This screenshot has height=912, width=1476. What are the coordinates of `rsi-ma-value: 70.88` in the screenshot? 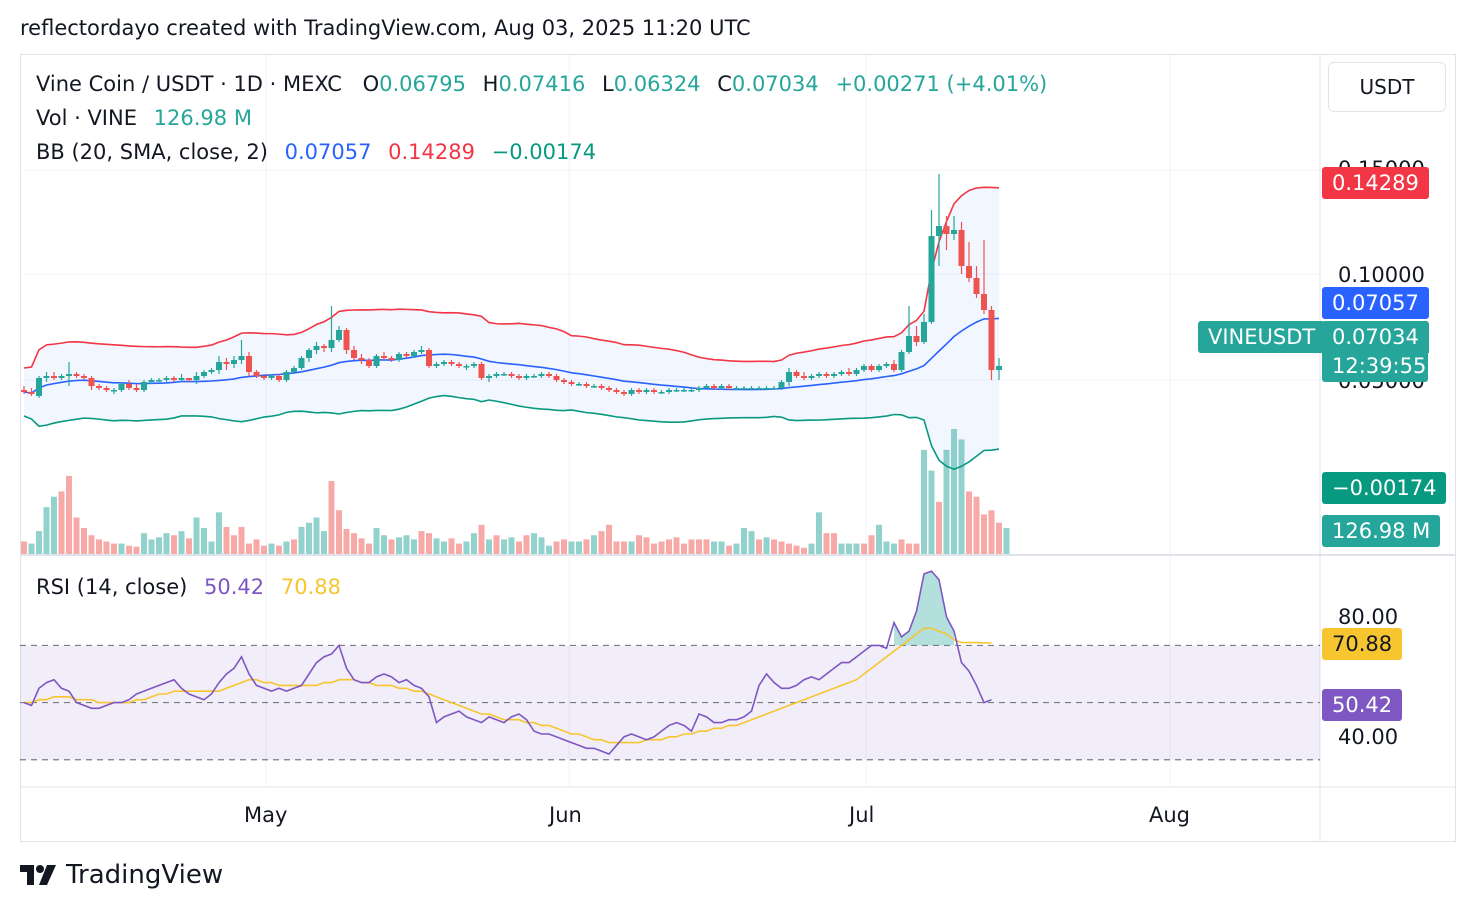 It's located at (310, 587).